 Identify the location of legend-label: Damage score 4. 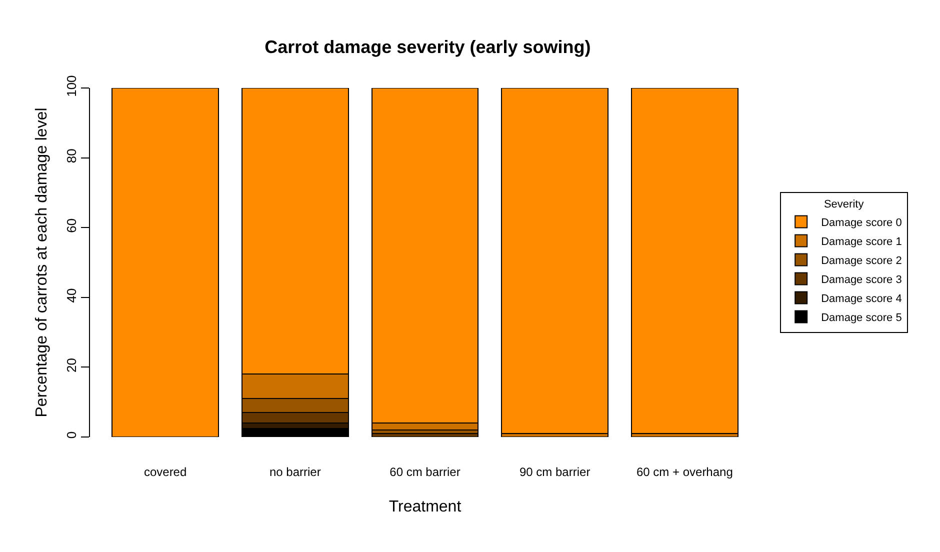
(861, 299).